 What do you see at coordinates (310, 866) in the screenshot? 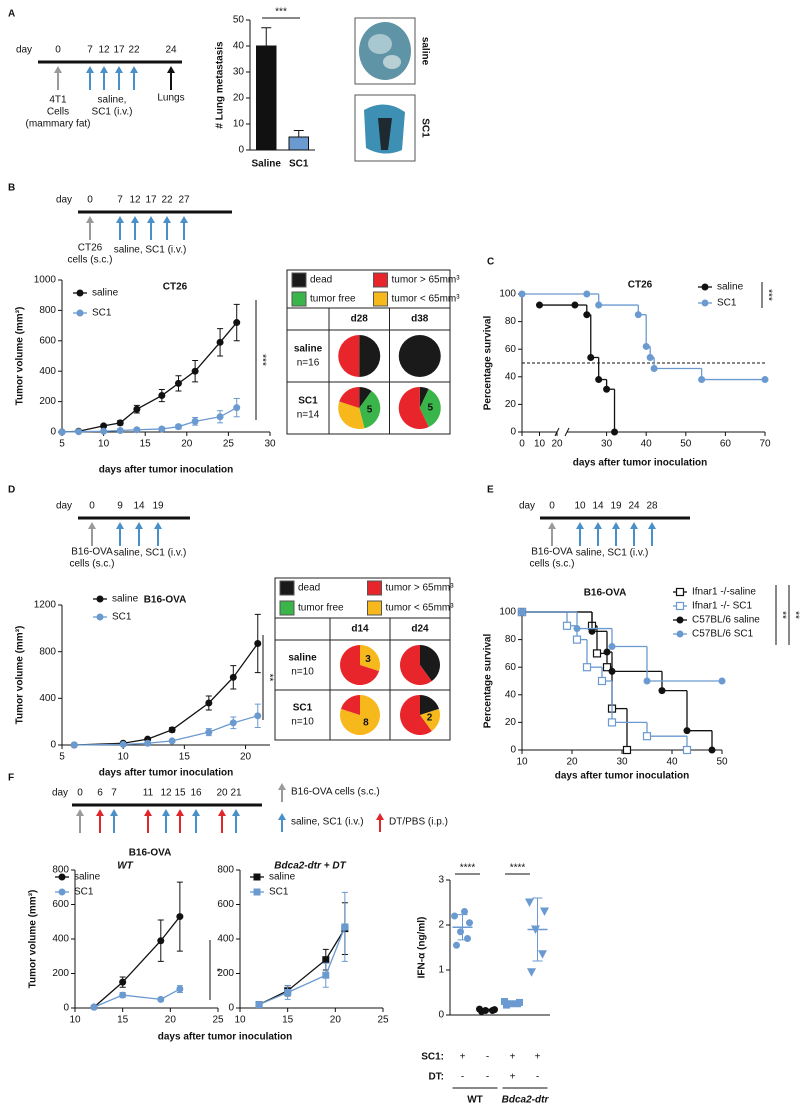
I see `chart-title: Bdca2-dtr + DT` at bounding box center [310, 866].